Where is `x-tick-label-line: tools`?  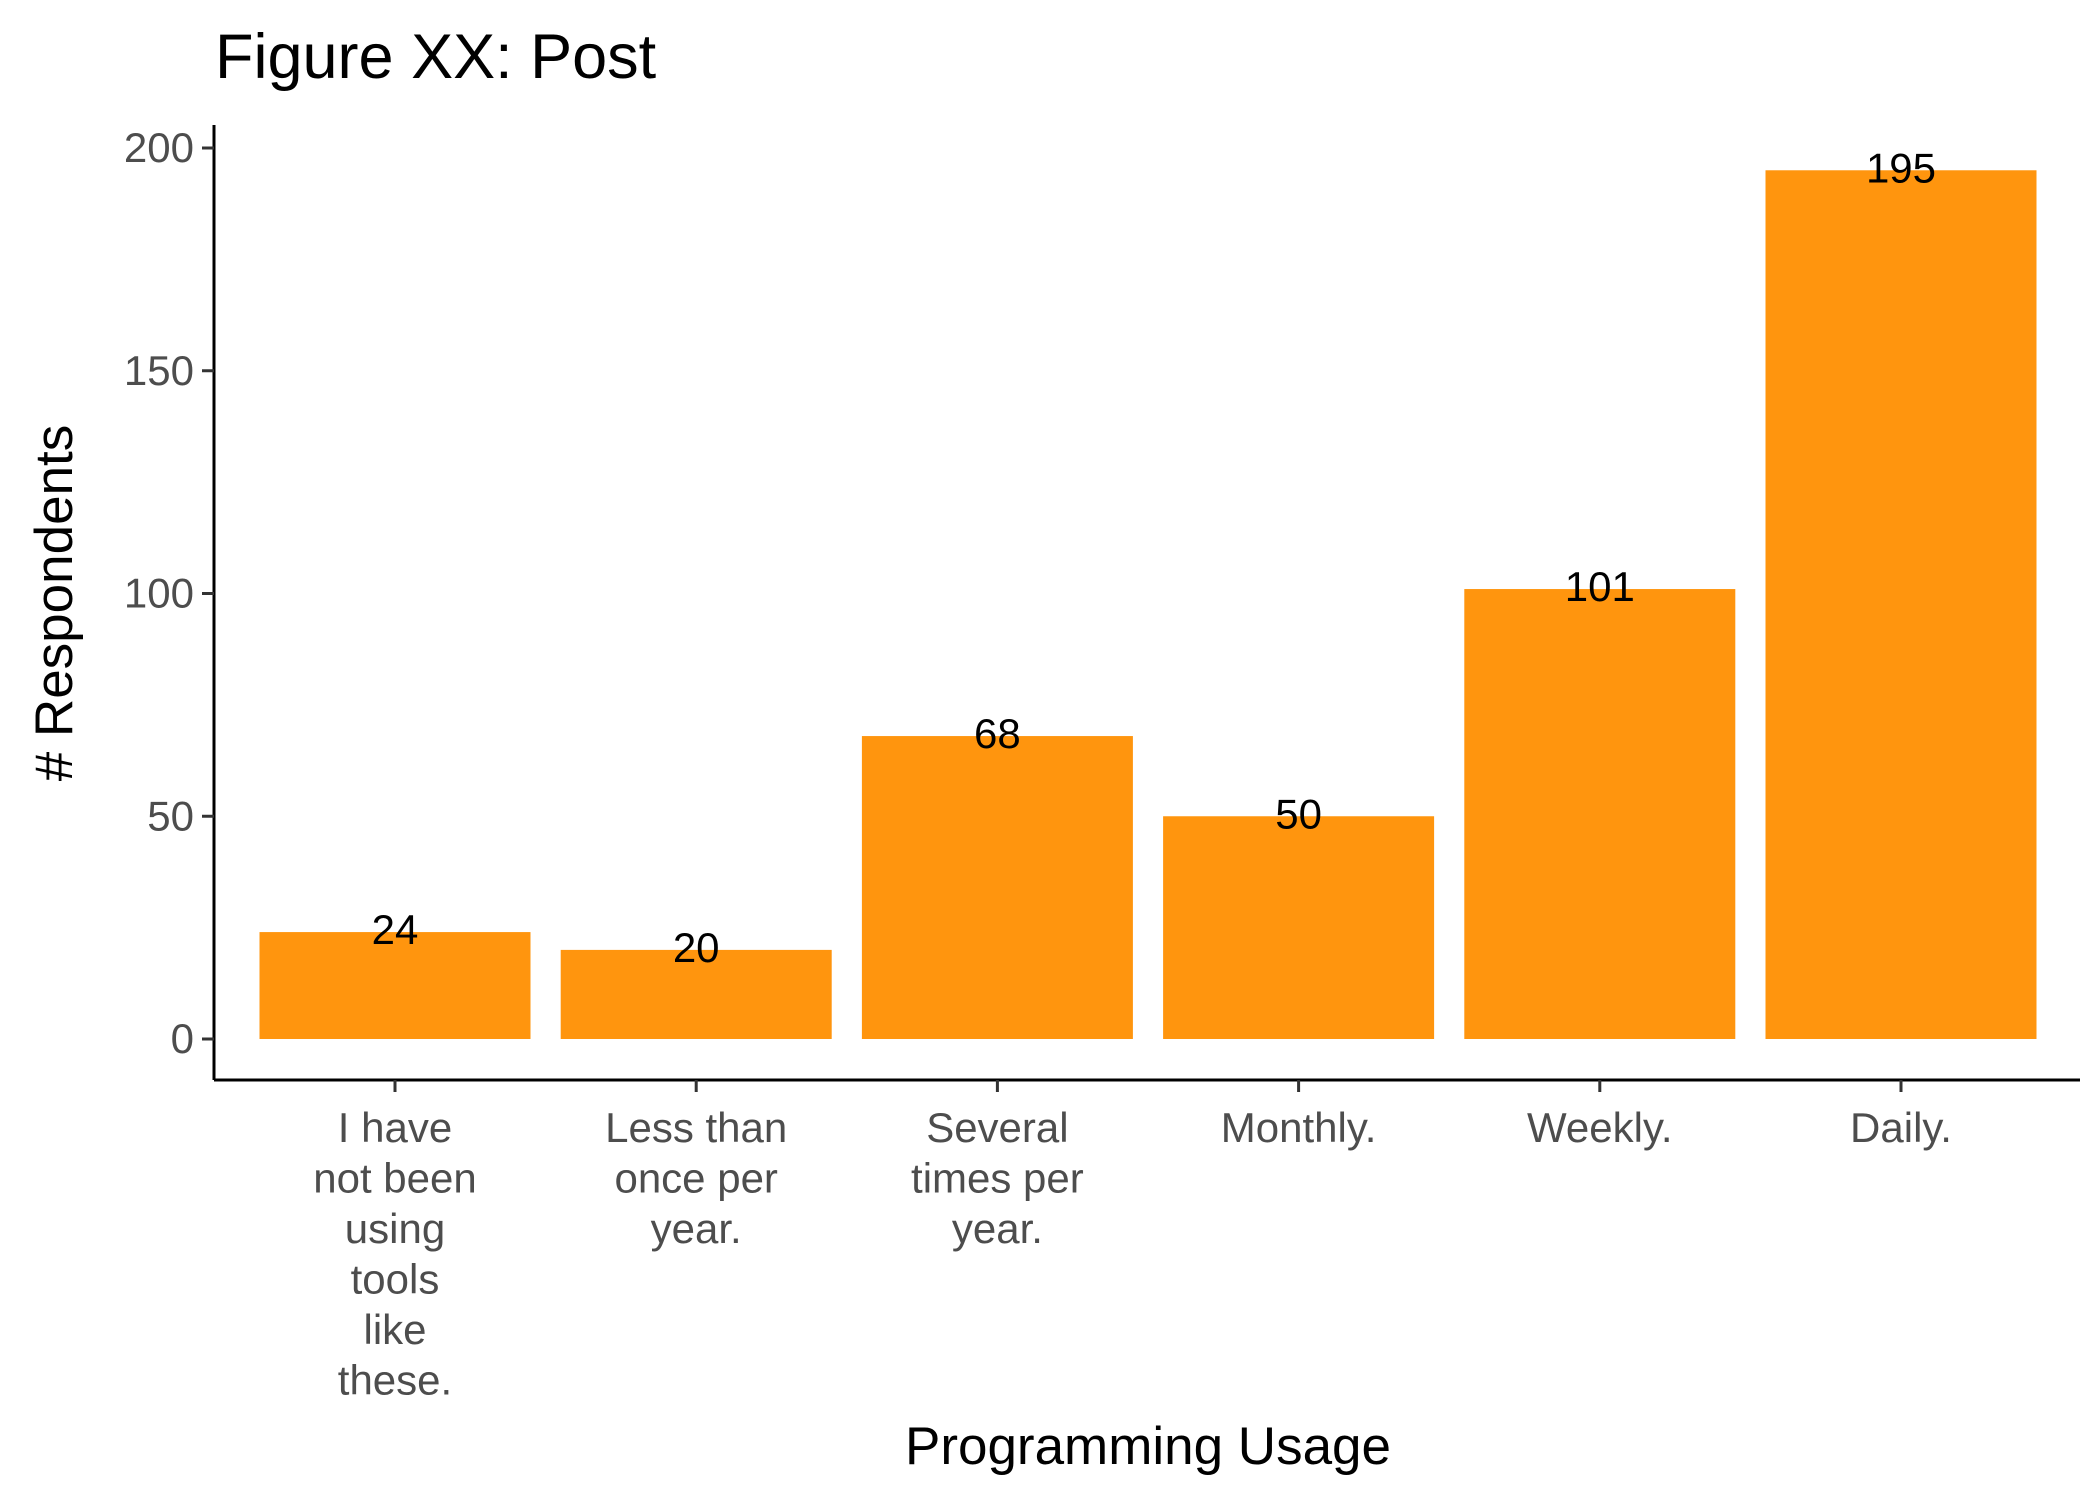
x-tick-label-line: tools is located at coordinates (395, 1279).